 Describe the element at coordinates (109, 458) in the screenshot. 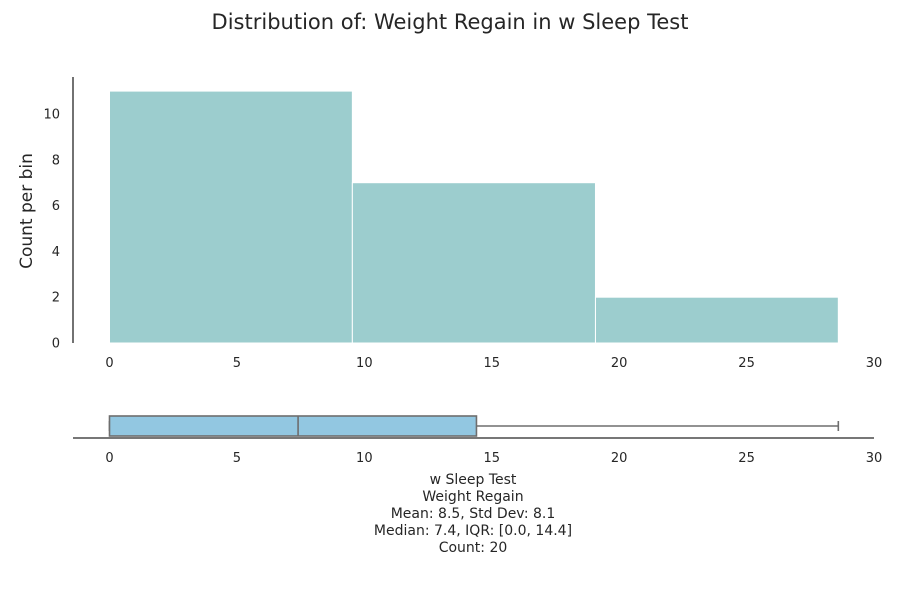

I see `box-x-tick-label-0: 0` at that location.